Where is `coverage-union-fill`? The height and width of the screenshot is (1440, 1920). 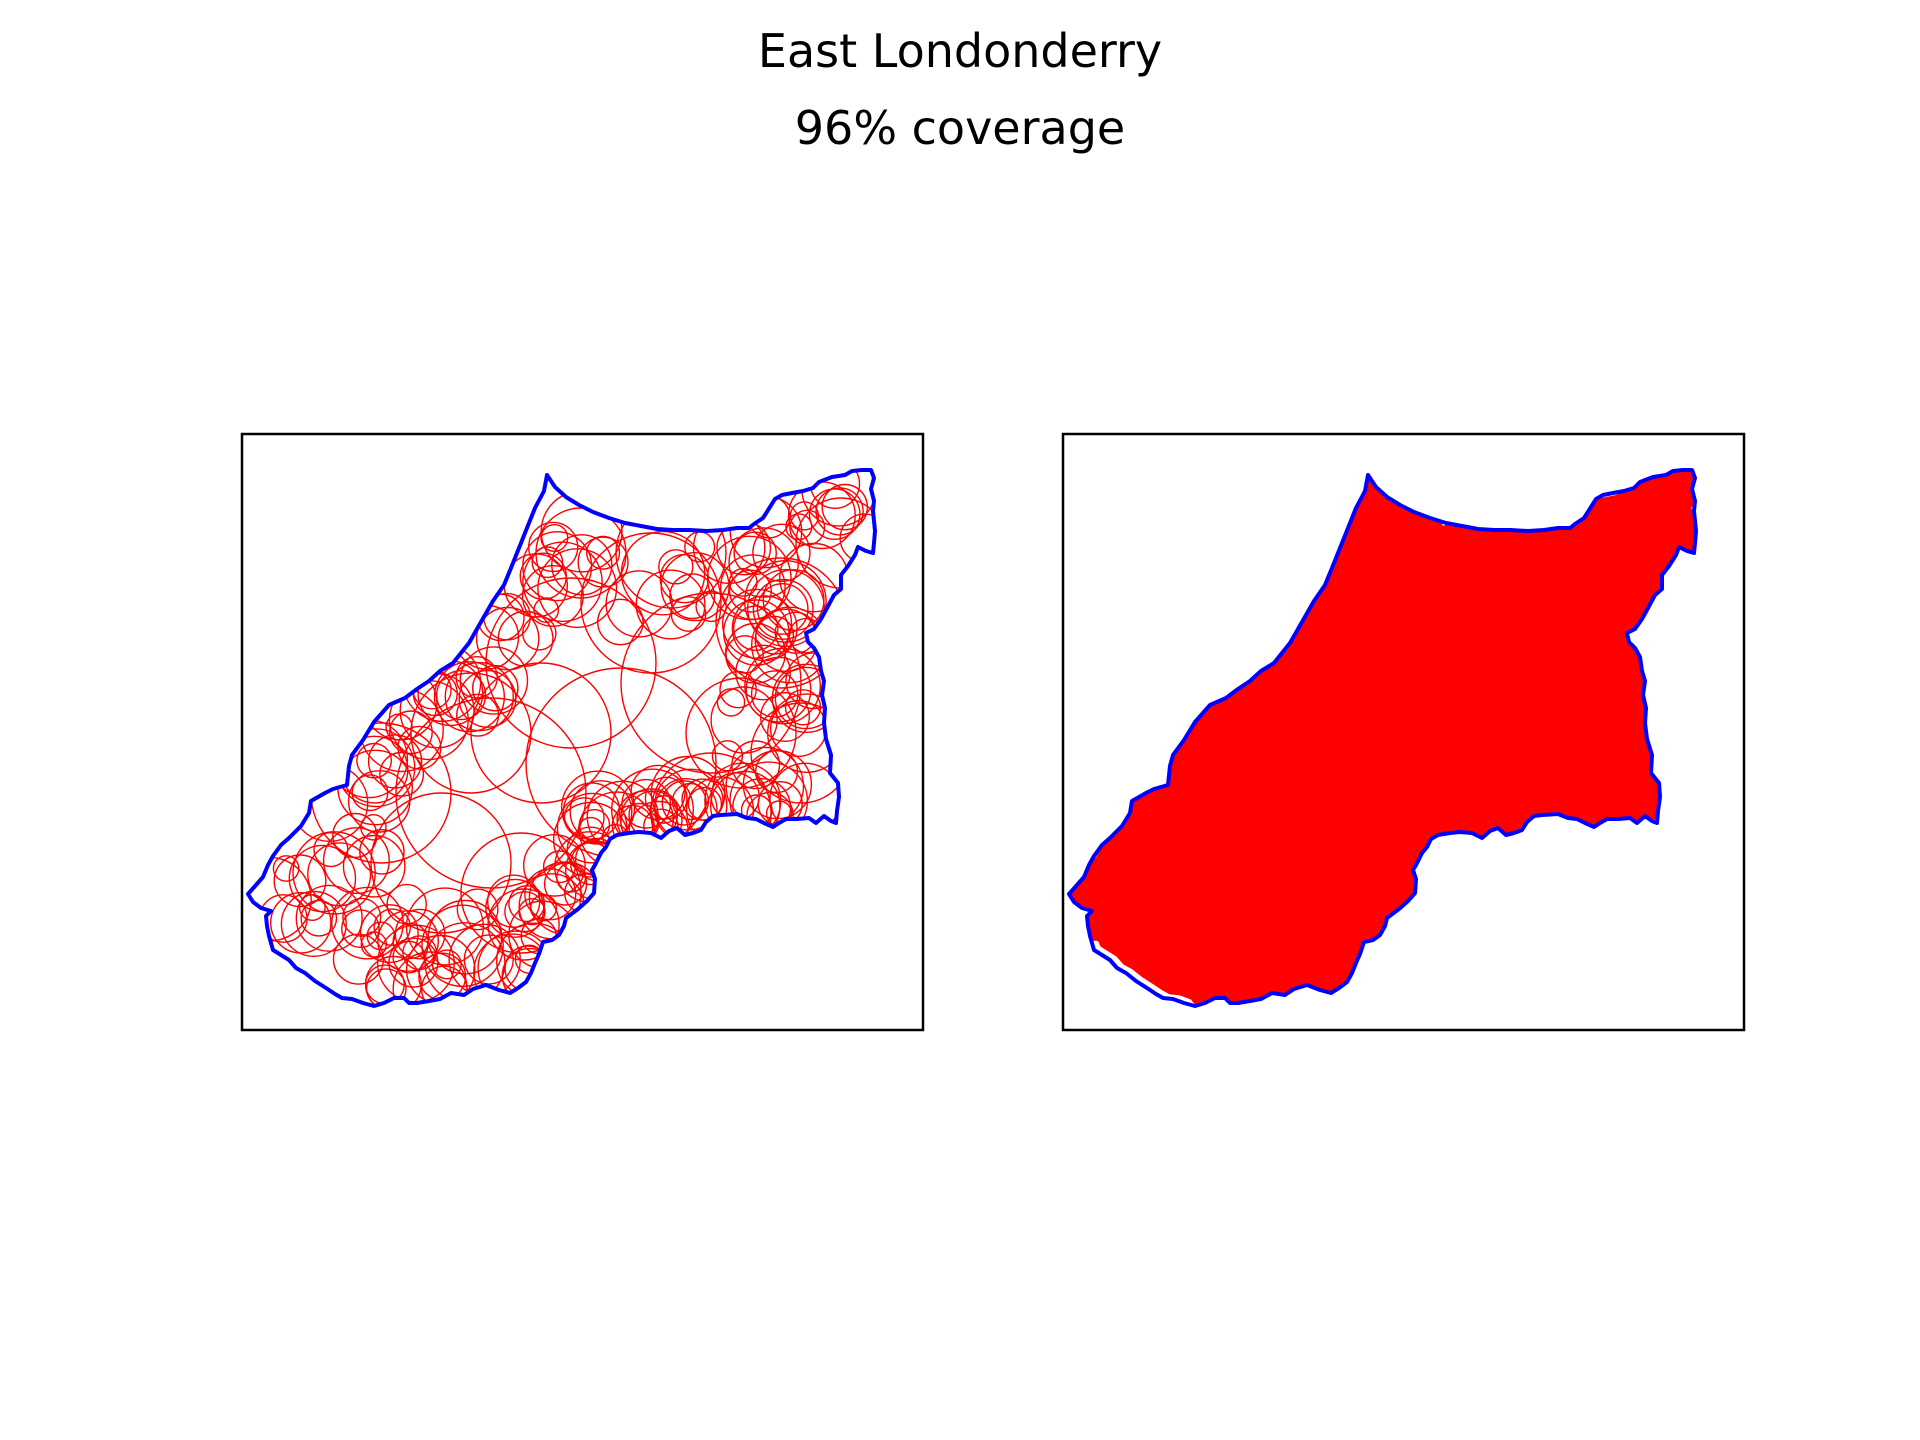
coverage-union-fill is located at coordinates (1382, 738).